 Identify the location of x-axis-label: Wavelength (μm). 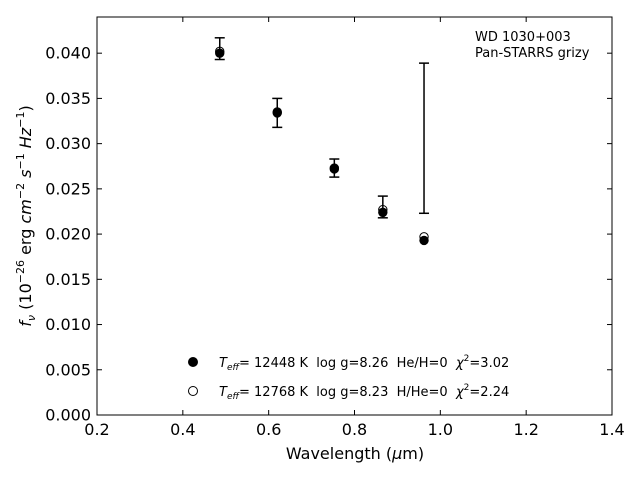
(355, 453).